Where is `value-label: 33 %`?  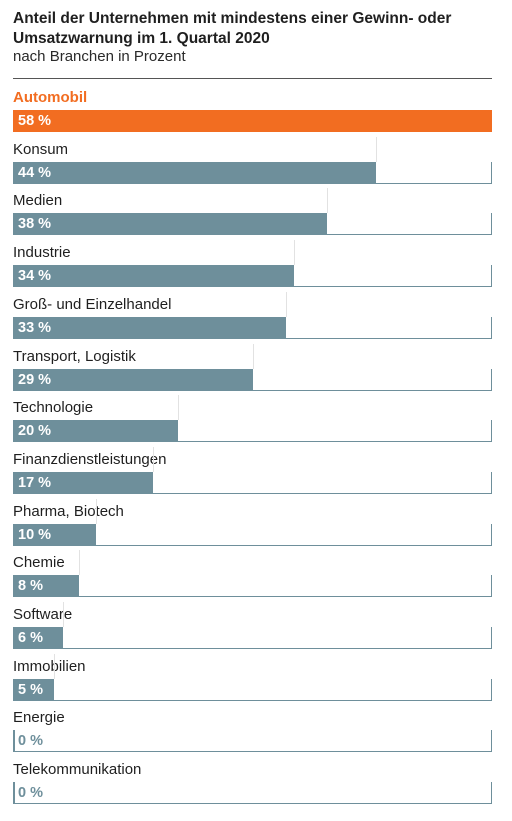 value-label: 33 % is located at coordinates (35, 327).